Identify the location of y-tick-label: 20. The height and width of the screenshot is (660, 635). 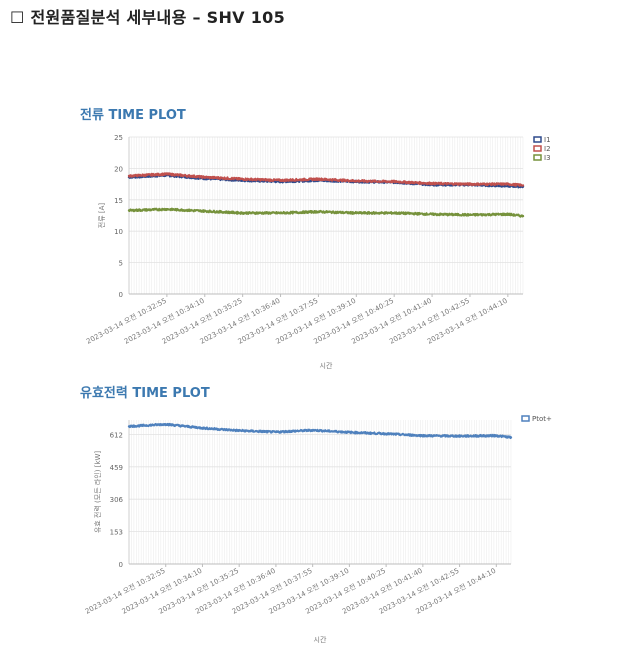
(118, 169).